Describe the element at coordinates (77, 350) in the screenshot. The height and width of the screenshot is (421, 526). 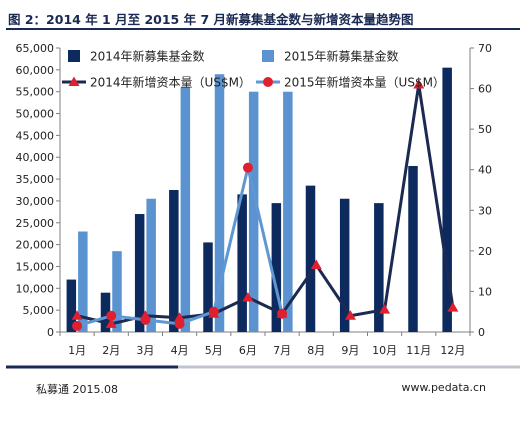
I see `x-tick-label: 1月` at that location.